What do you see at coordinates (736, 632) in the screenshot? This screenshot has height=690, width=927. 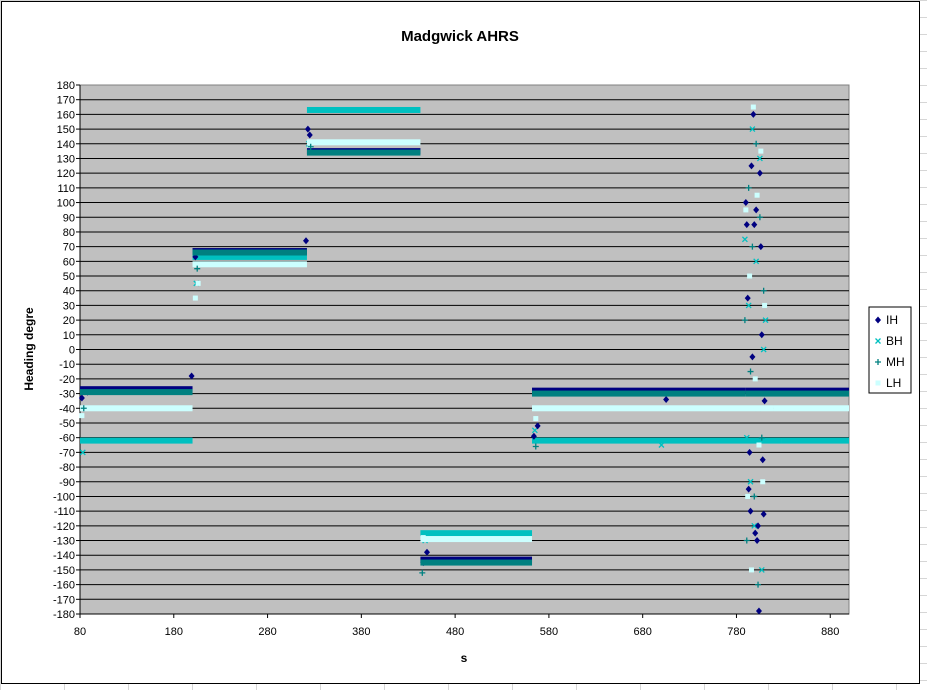 I see `x-tick-label: 780` at bounding box center [736, 632].